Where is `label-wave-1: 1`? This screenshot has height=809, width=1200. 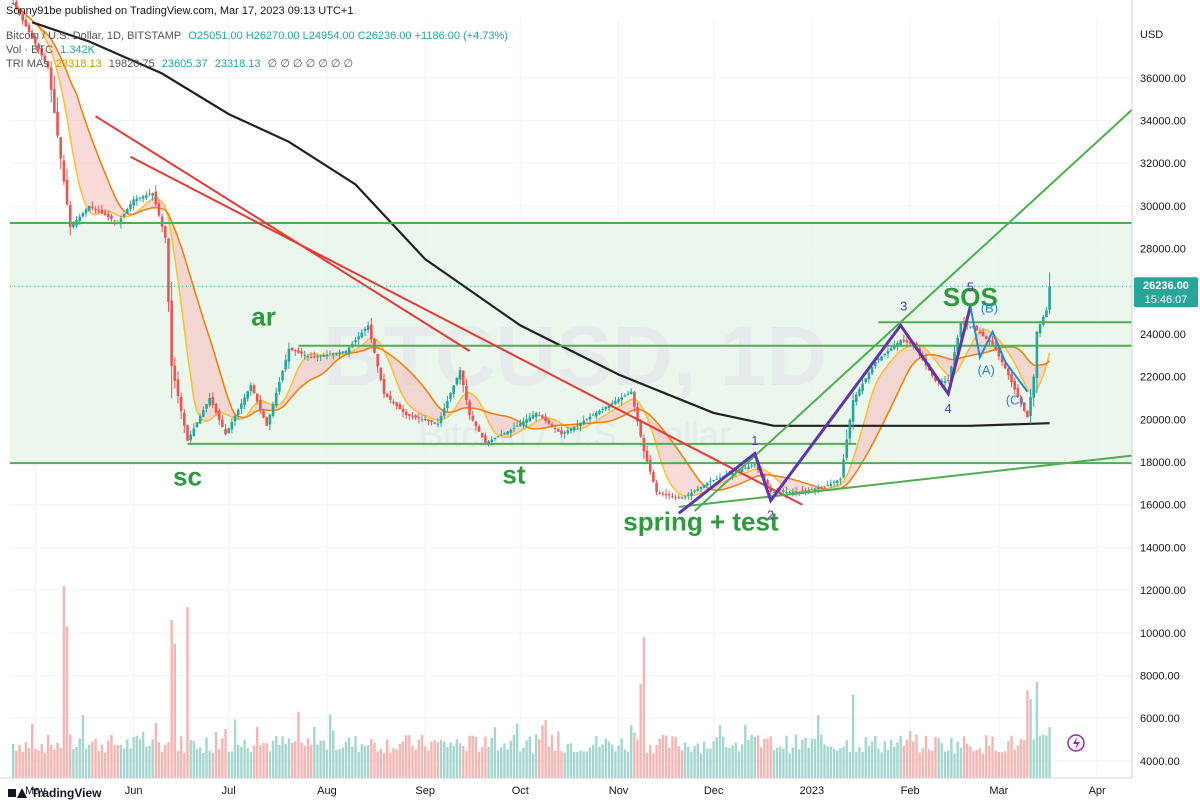 label-wave-1: 1 is located at coordinates (754, 440).